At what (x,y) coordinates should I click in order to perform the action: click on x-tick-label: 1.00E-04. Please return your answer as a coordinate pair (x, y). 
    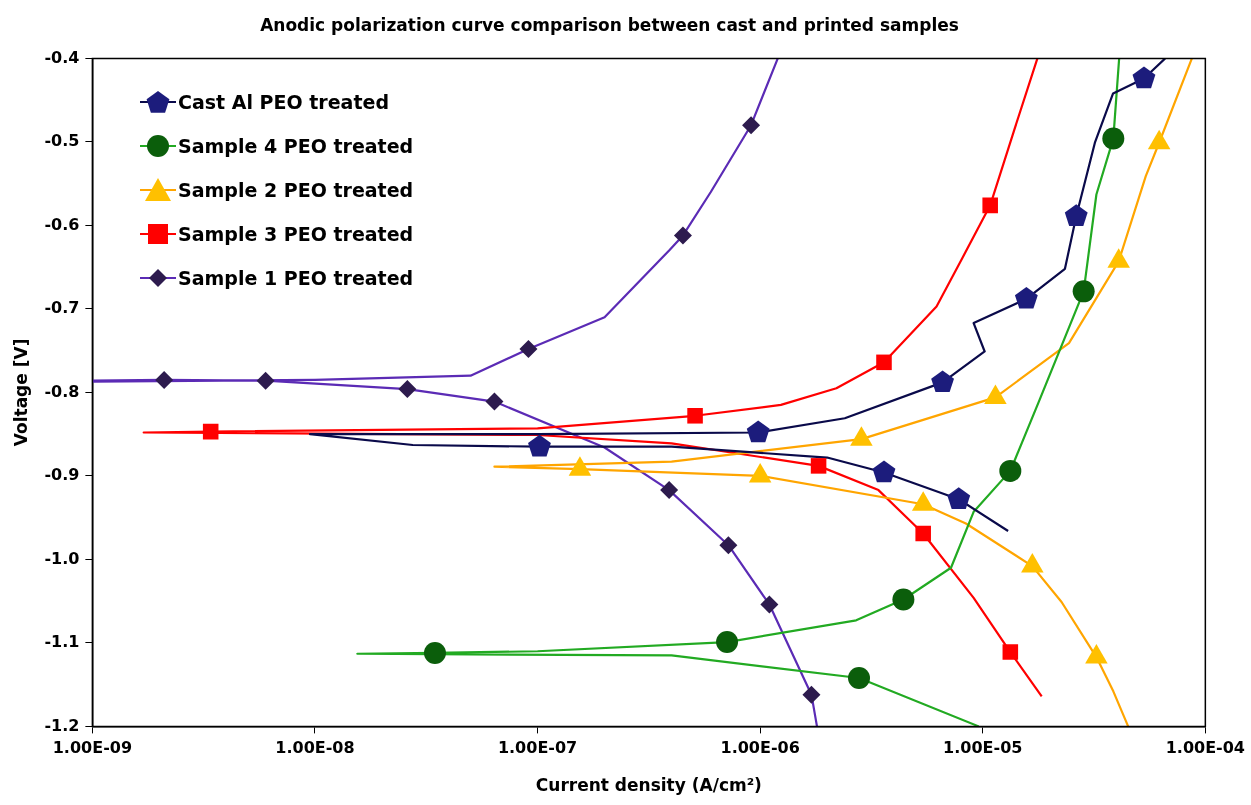
    Looking at the image, I should click on (1205, 748).